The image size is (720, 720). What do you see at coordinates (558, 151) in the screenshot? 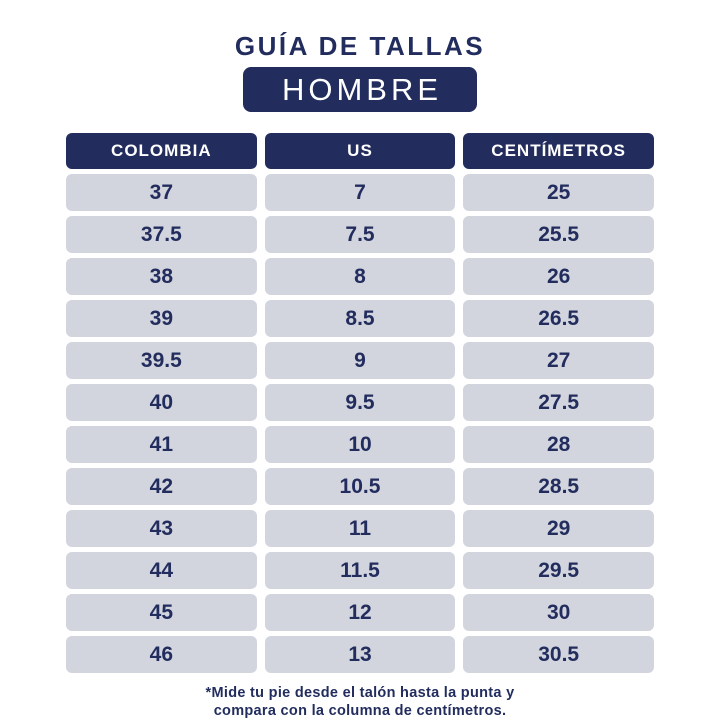
I see `header-cell-centimetros: CENTÍMETROS` at bounding box center [558, 151].